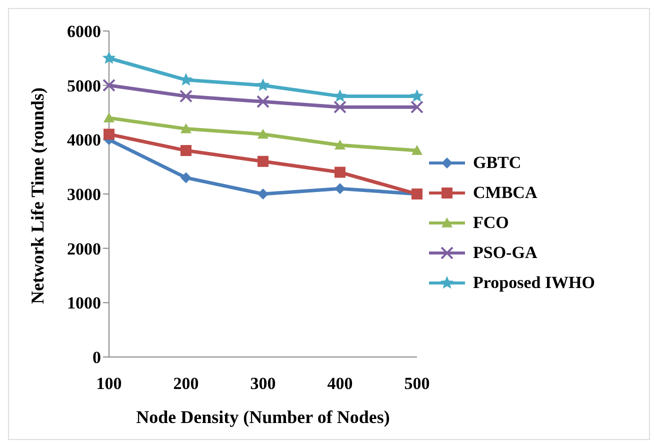 Image resolution: width=654 pixels, height=445 pixels. I want to click on legend-label: CMBCA, so click(505, 193).